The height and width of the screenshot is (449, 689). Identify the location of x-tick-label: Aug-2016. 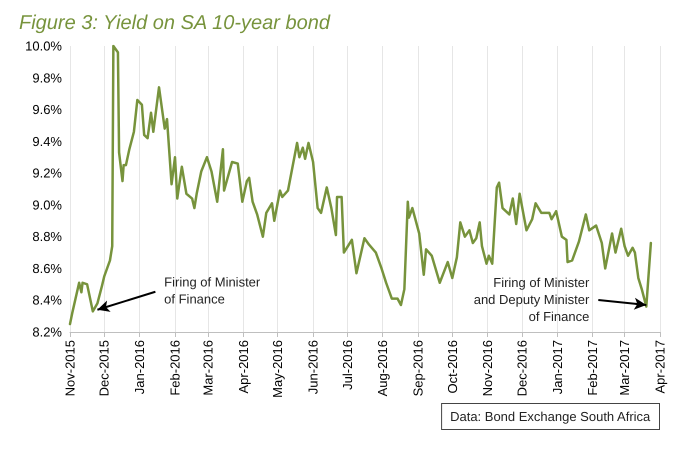
(382, 368).